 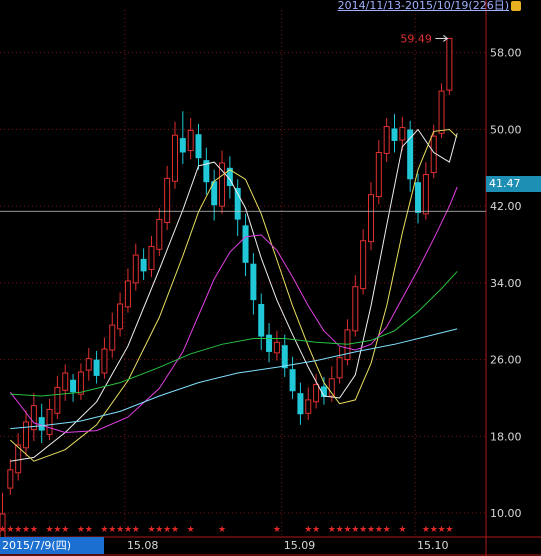 What do you see at coordinates (143, 545) in the screenshot?
I see `x-tick-label: 15.08` at bounding box center [143, 545].